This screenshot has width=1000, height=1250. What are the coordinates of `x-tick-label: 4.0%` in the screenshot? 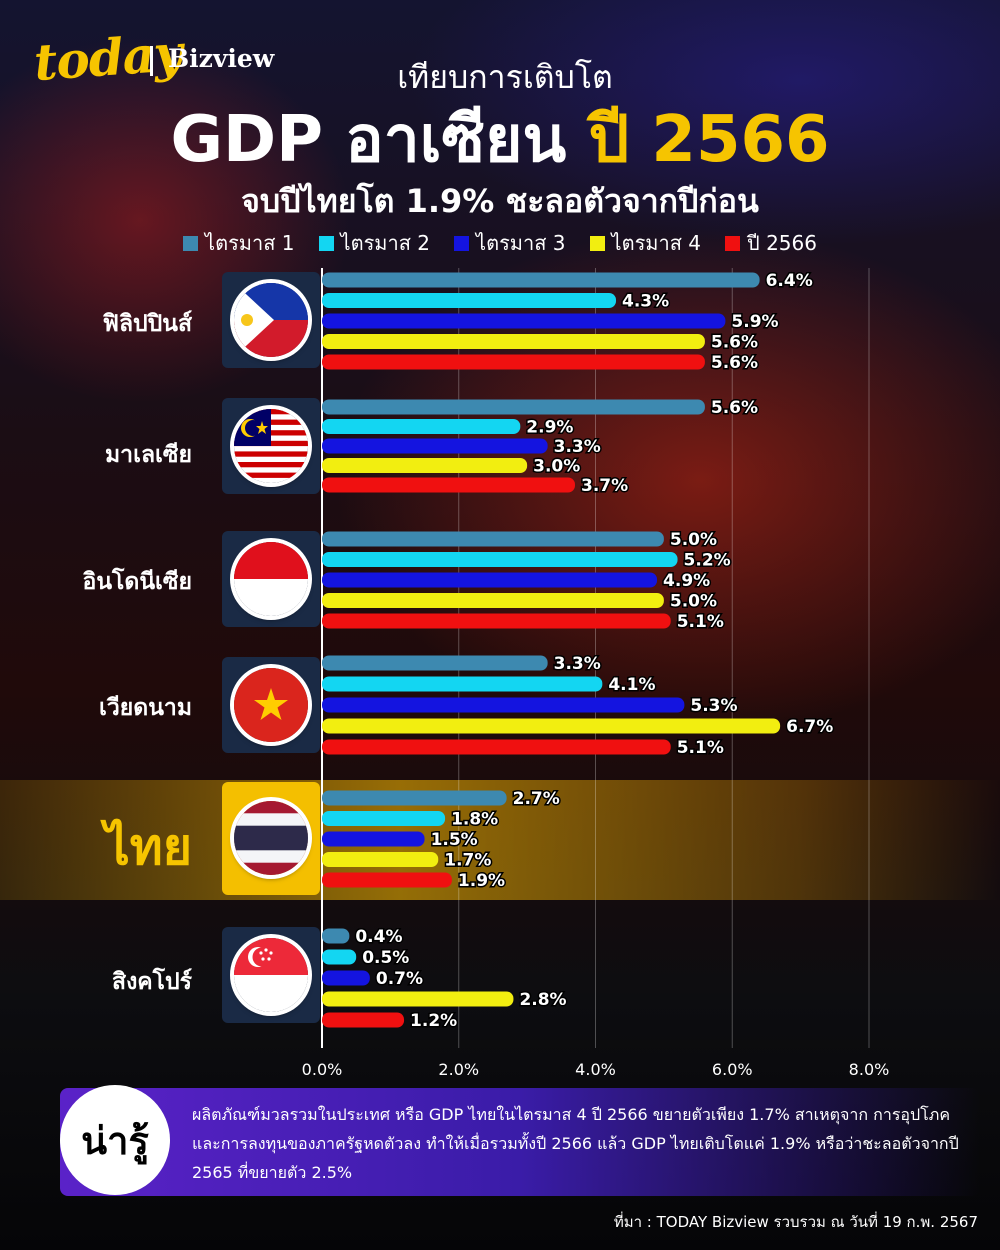 It's located at (595, 1069).